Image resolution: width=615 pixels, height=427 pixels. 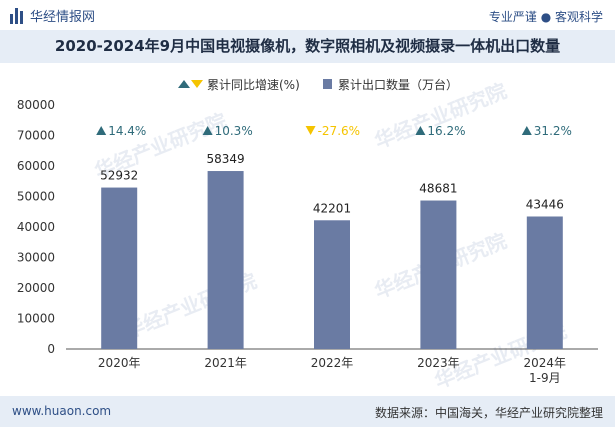 I want to click on tagline: 专业严谨 ● 客观科学, so click(x=545, y=17).